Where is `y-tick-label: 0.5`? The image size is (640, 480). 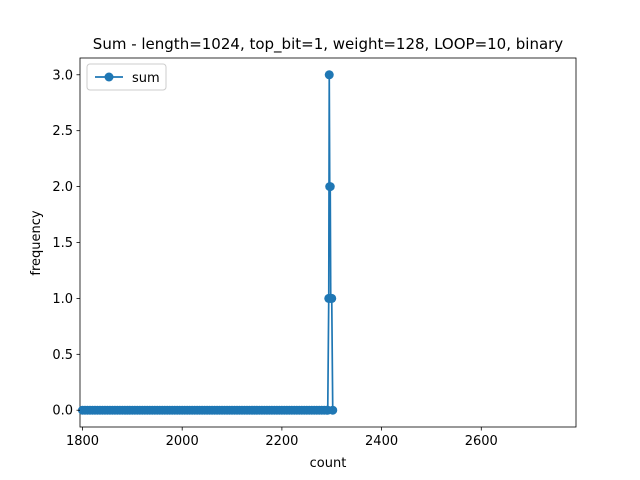 y-tick-label: 0.5 is located at coordinates (62, 355).